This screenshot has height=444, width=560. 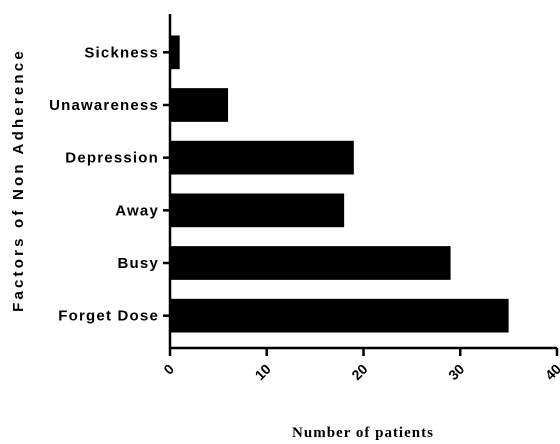 I want to click on bar-busy, so click(x=310, y=263).